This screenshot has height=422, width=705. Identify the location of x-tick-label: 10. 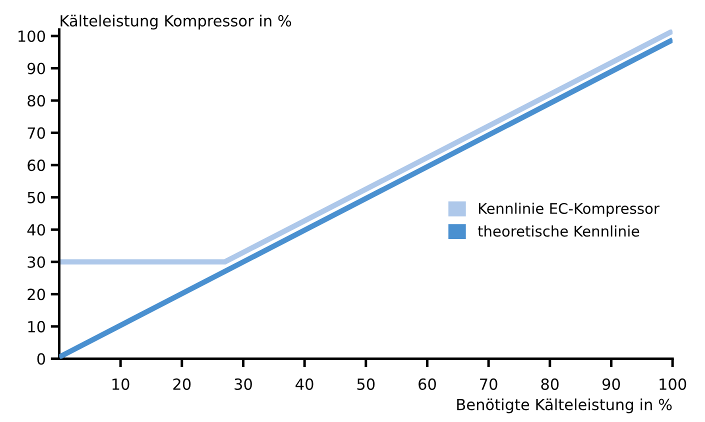
(121, 384).